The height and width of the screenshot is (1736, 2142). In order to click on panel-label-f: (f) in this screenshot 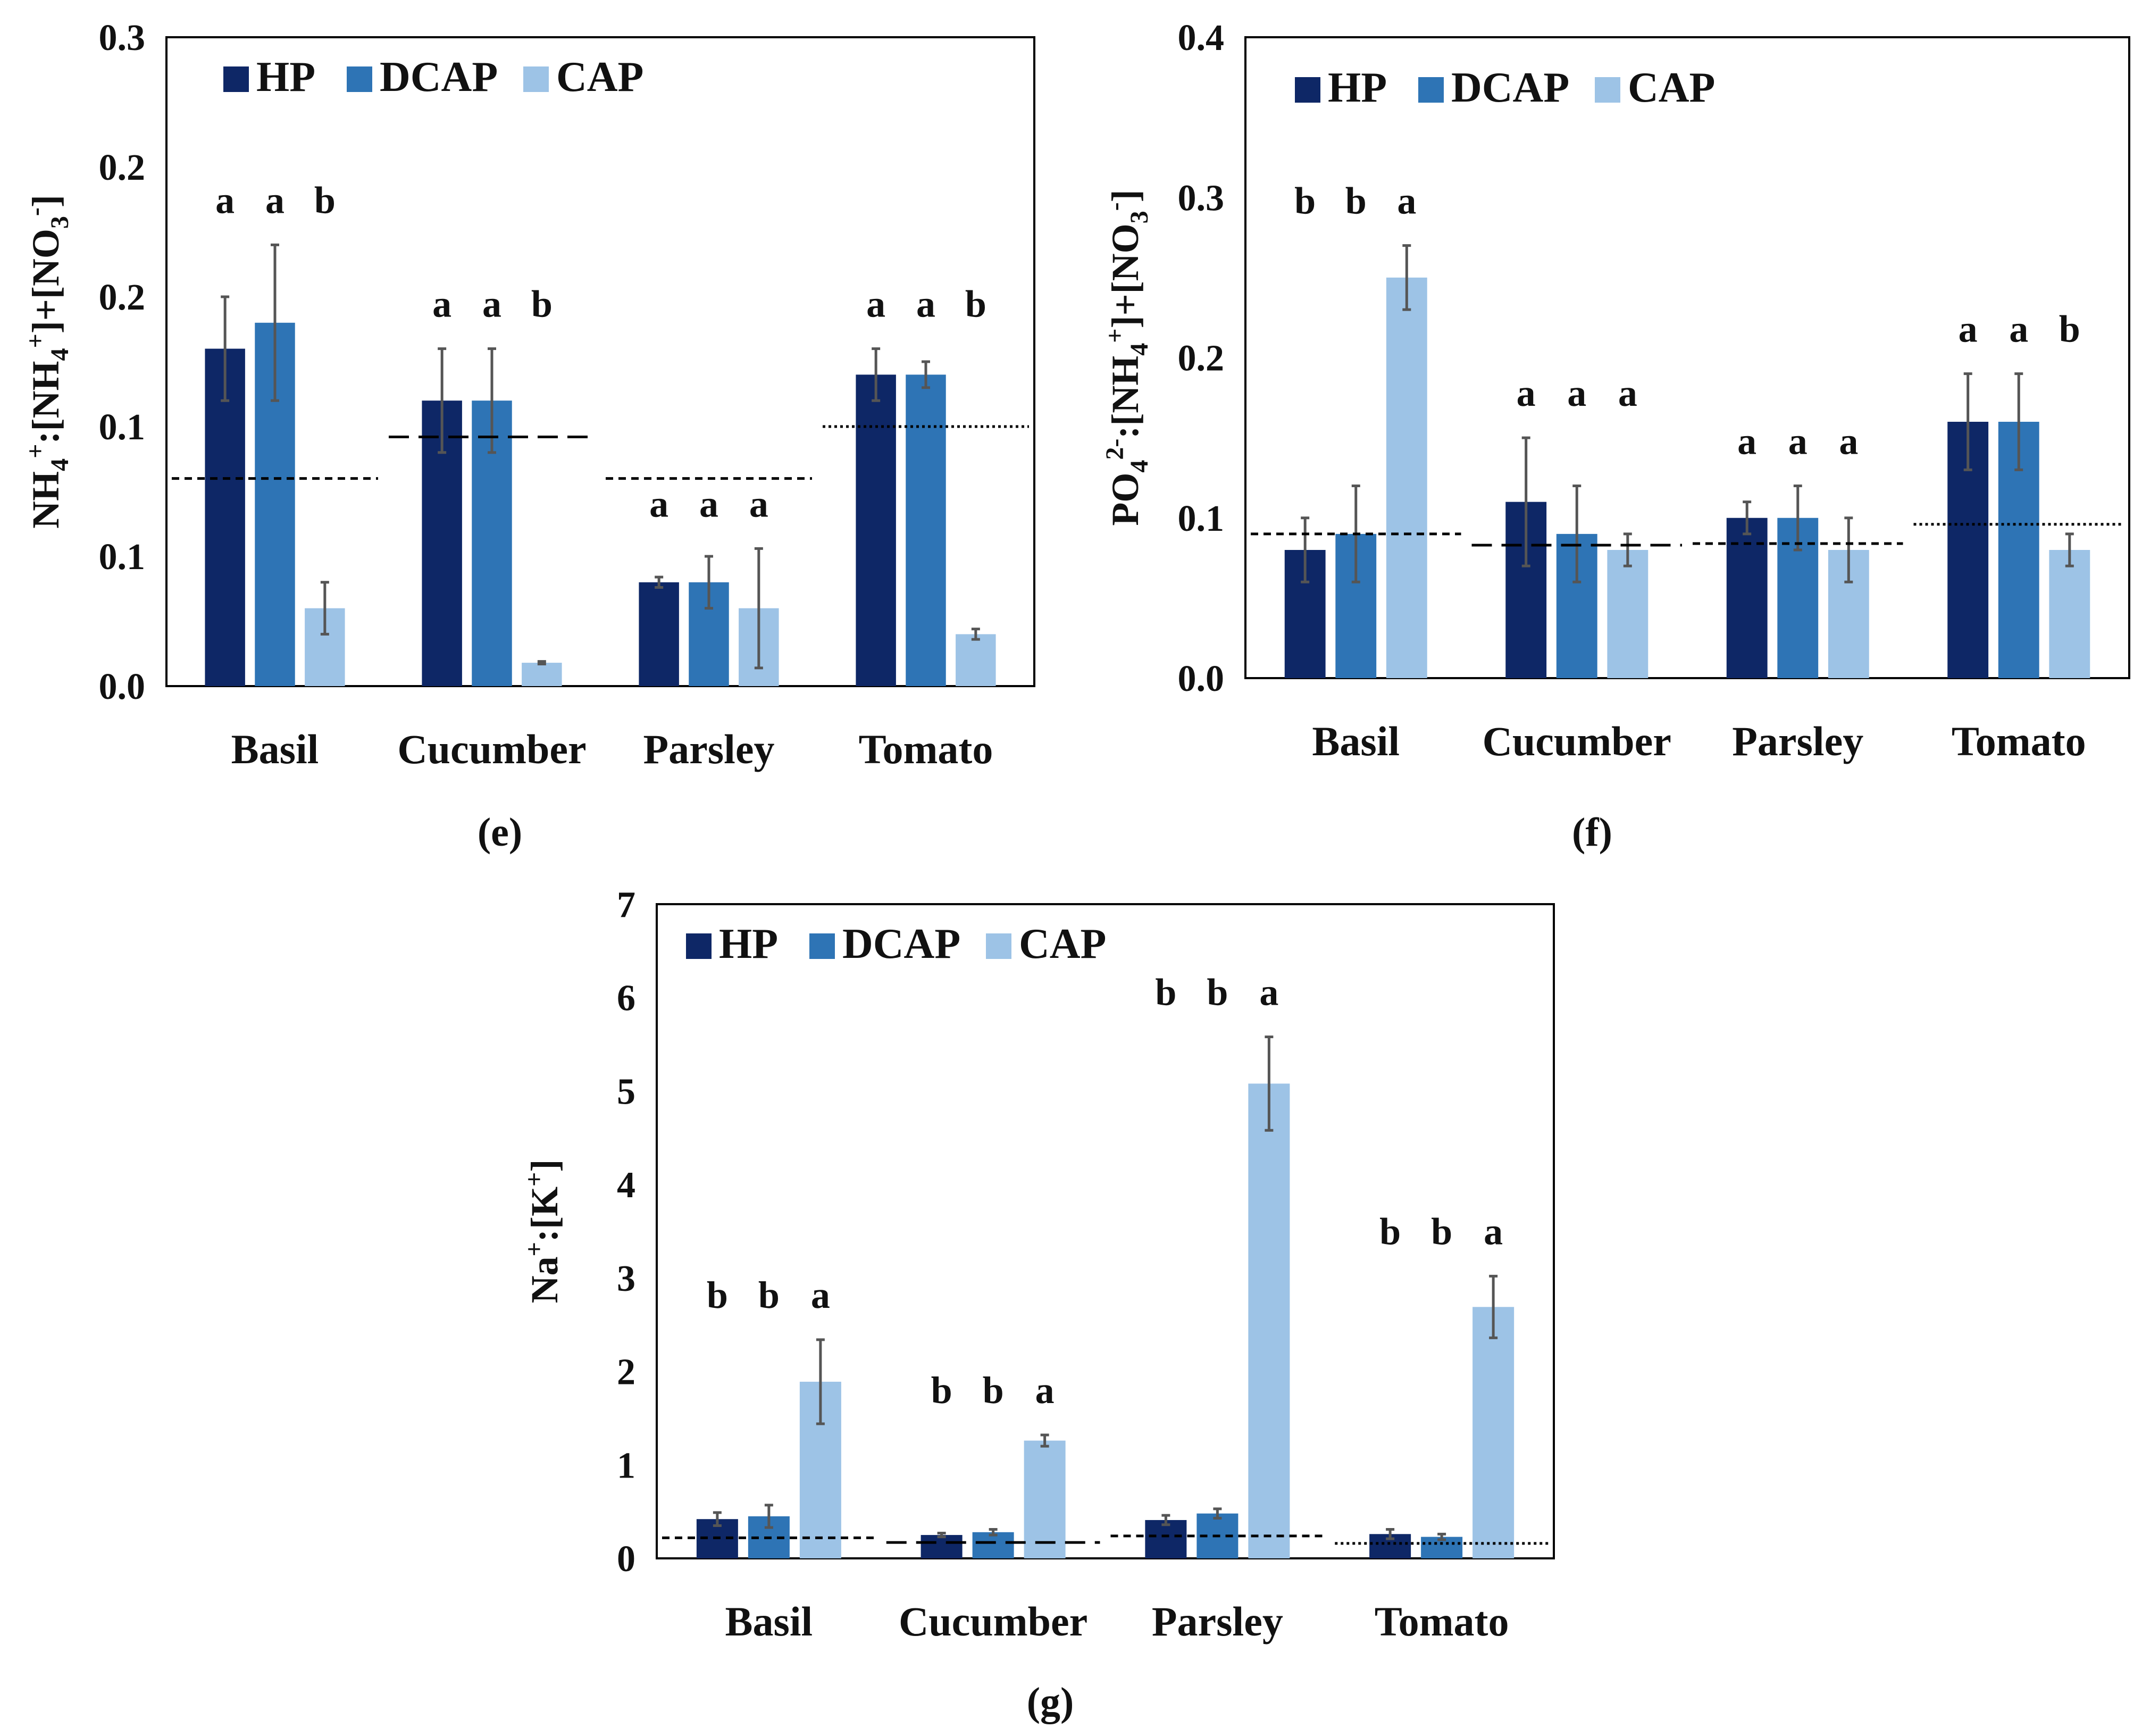, I will do `click(1592, 832)`.